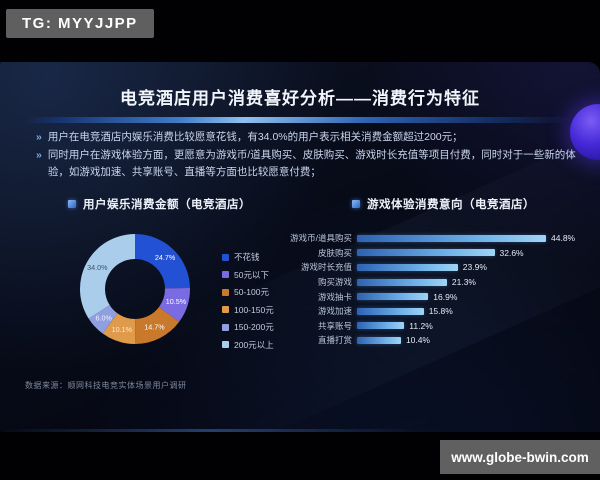  What do you see at coordinates (300, 98) in the screenshot?
I see `slide-title: 电竞酒店用户消费喜好分析——消费行为特征` at bounding box center [300, 98].